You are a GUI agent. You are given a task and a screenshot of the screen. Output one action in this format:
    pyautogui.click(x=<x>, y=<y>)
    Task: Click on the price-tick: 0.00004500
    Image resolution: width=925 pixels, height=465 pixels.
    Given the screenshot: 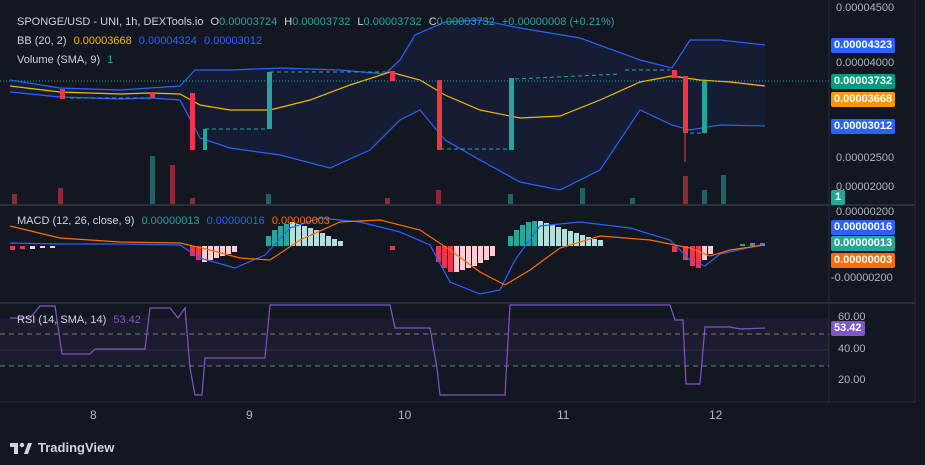 What is the action you would take?
    pyautogui.click(x=865, y=8)
    